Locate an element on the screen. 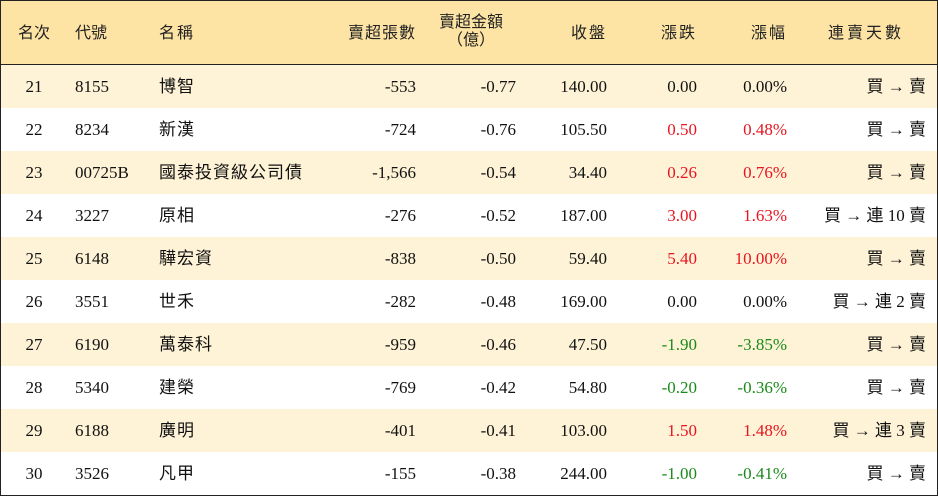 The height and width of the screenshot is (496, 938). cell-name: 凡甲 is located at coordinates (177, 473).